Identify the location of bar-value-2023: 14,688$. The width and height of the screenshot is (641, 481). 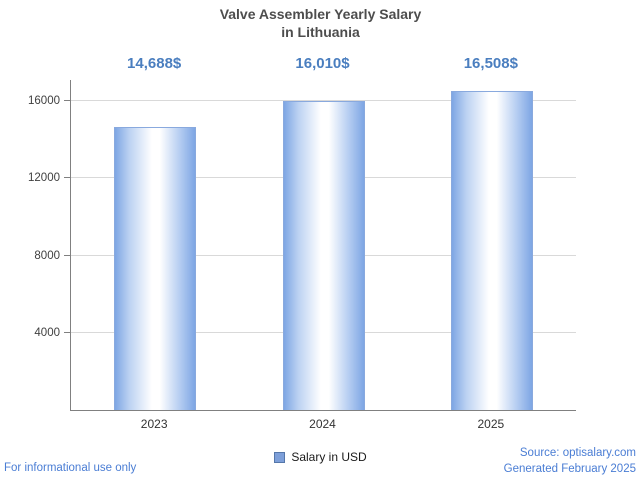
(154, 63).